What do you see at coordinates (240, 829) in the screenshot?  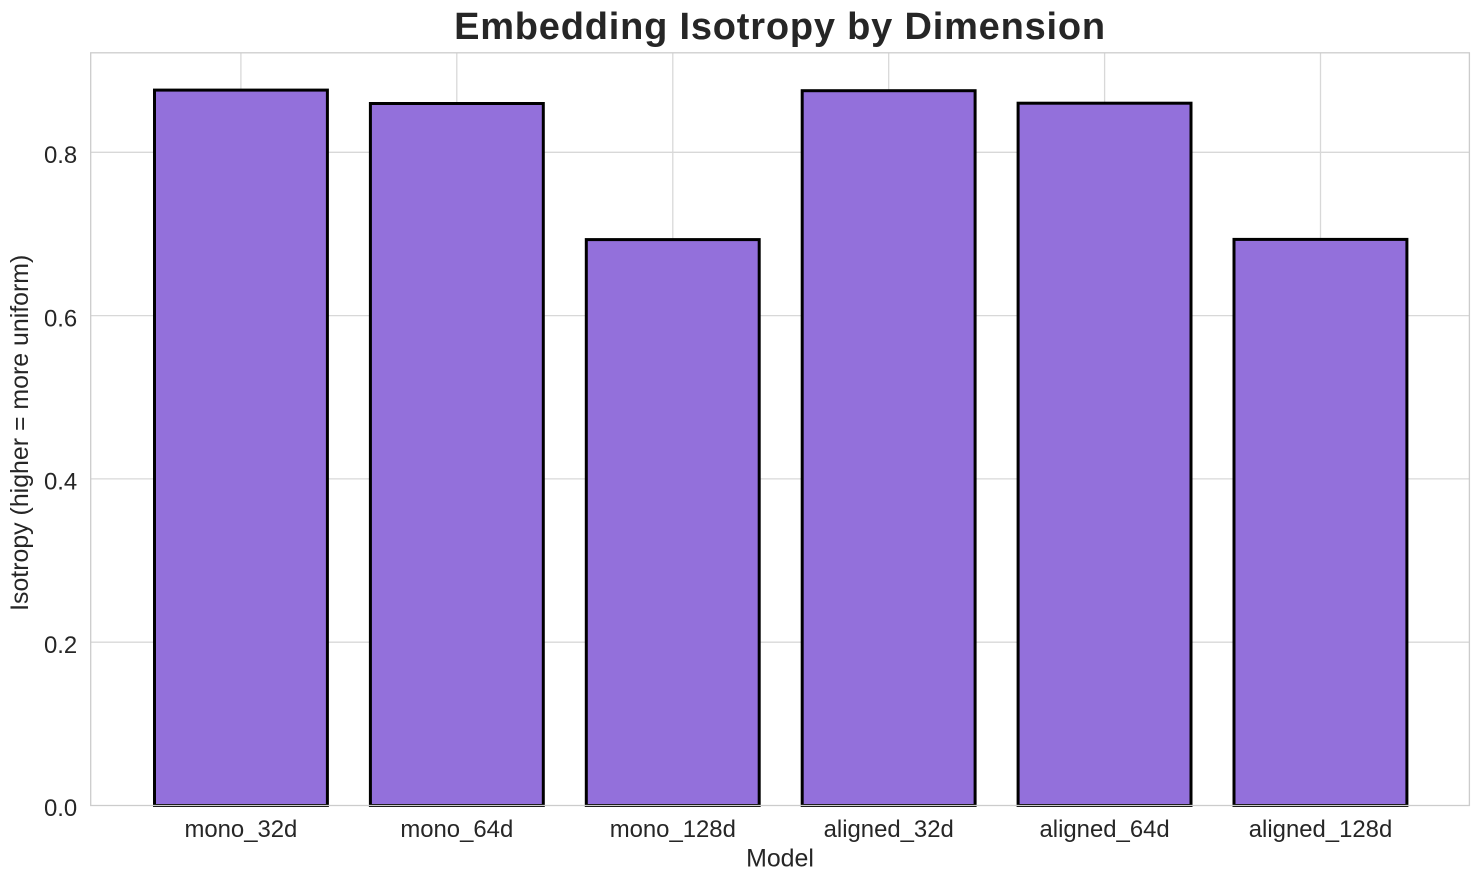 I see `svg-text: mono_32d` at bounding box center [240, 829].